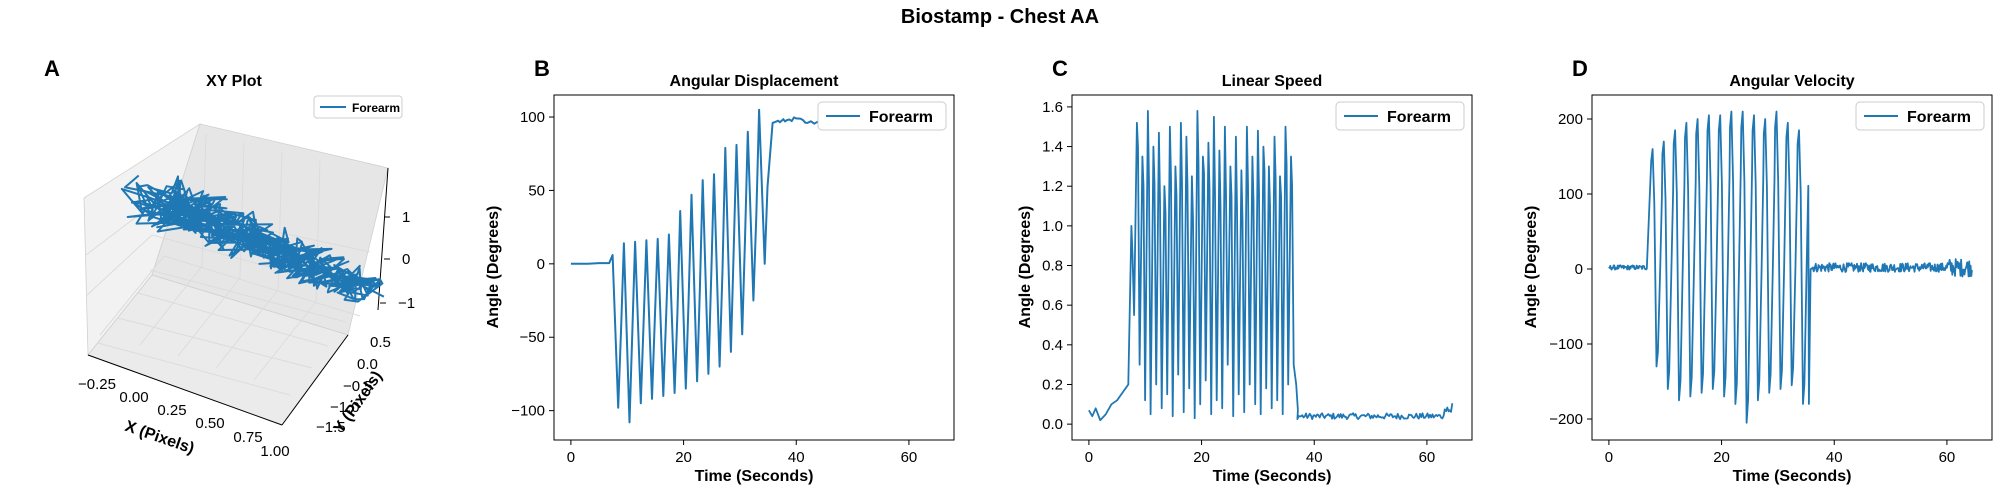 The image size is (2000, 500). What do you see at coordinates (345, 407) in the screenshot?
I see `panel-a-y-tick-label: −1.0` at bounding box center [345, 407].